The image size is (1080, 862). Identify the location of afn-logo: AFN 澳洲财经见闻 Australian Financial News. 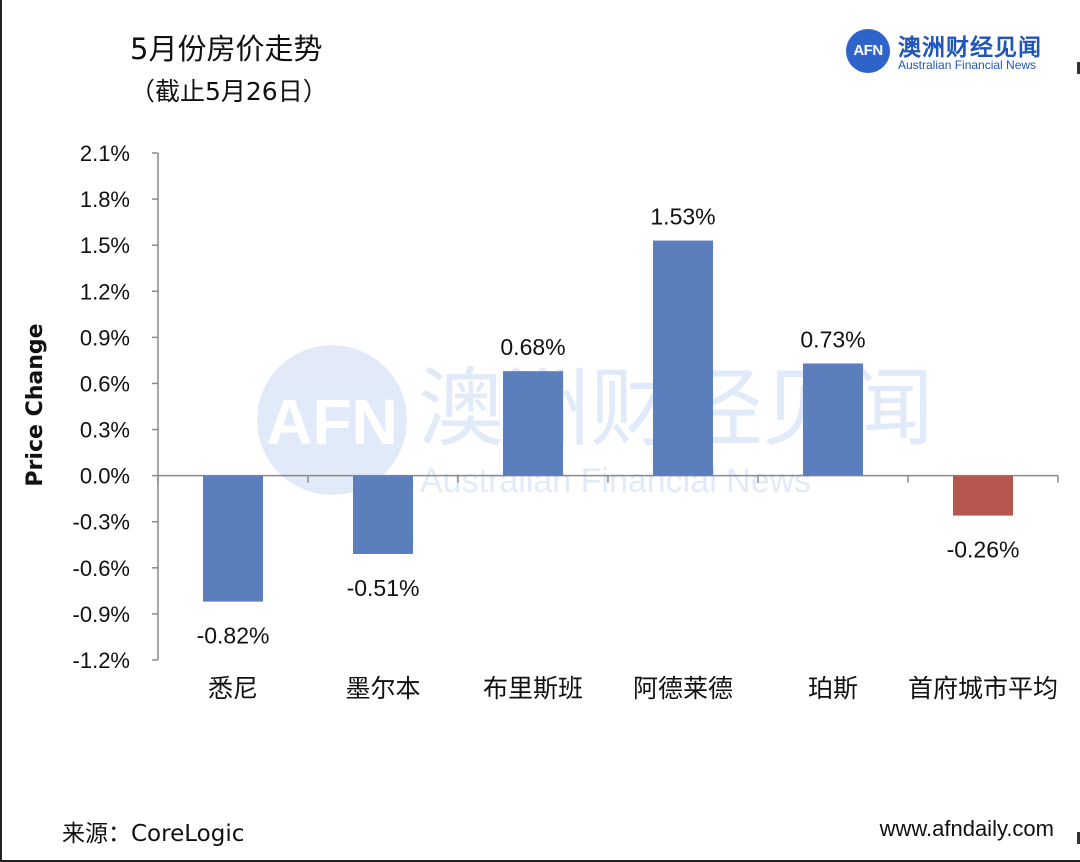
(951, 52).